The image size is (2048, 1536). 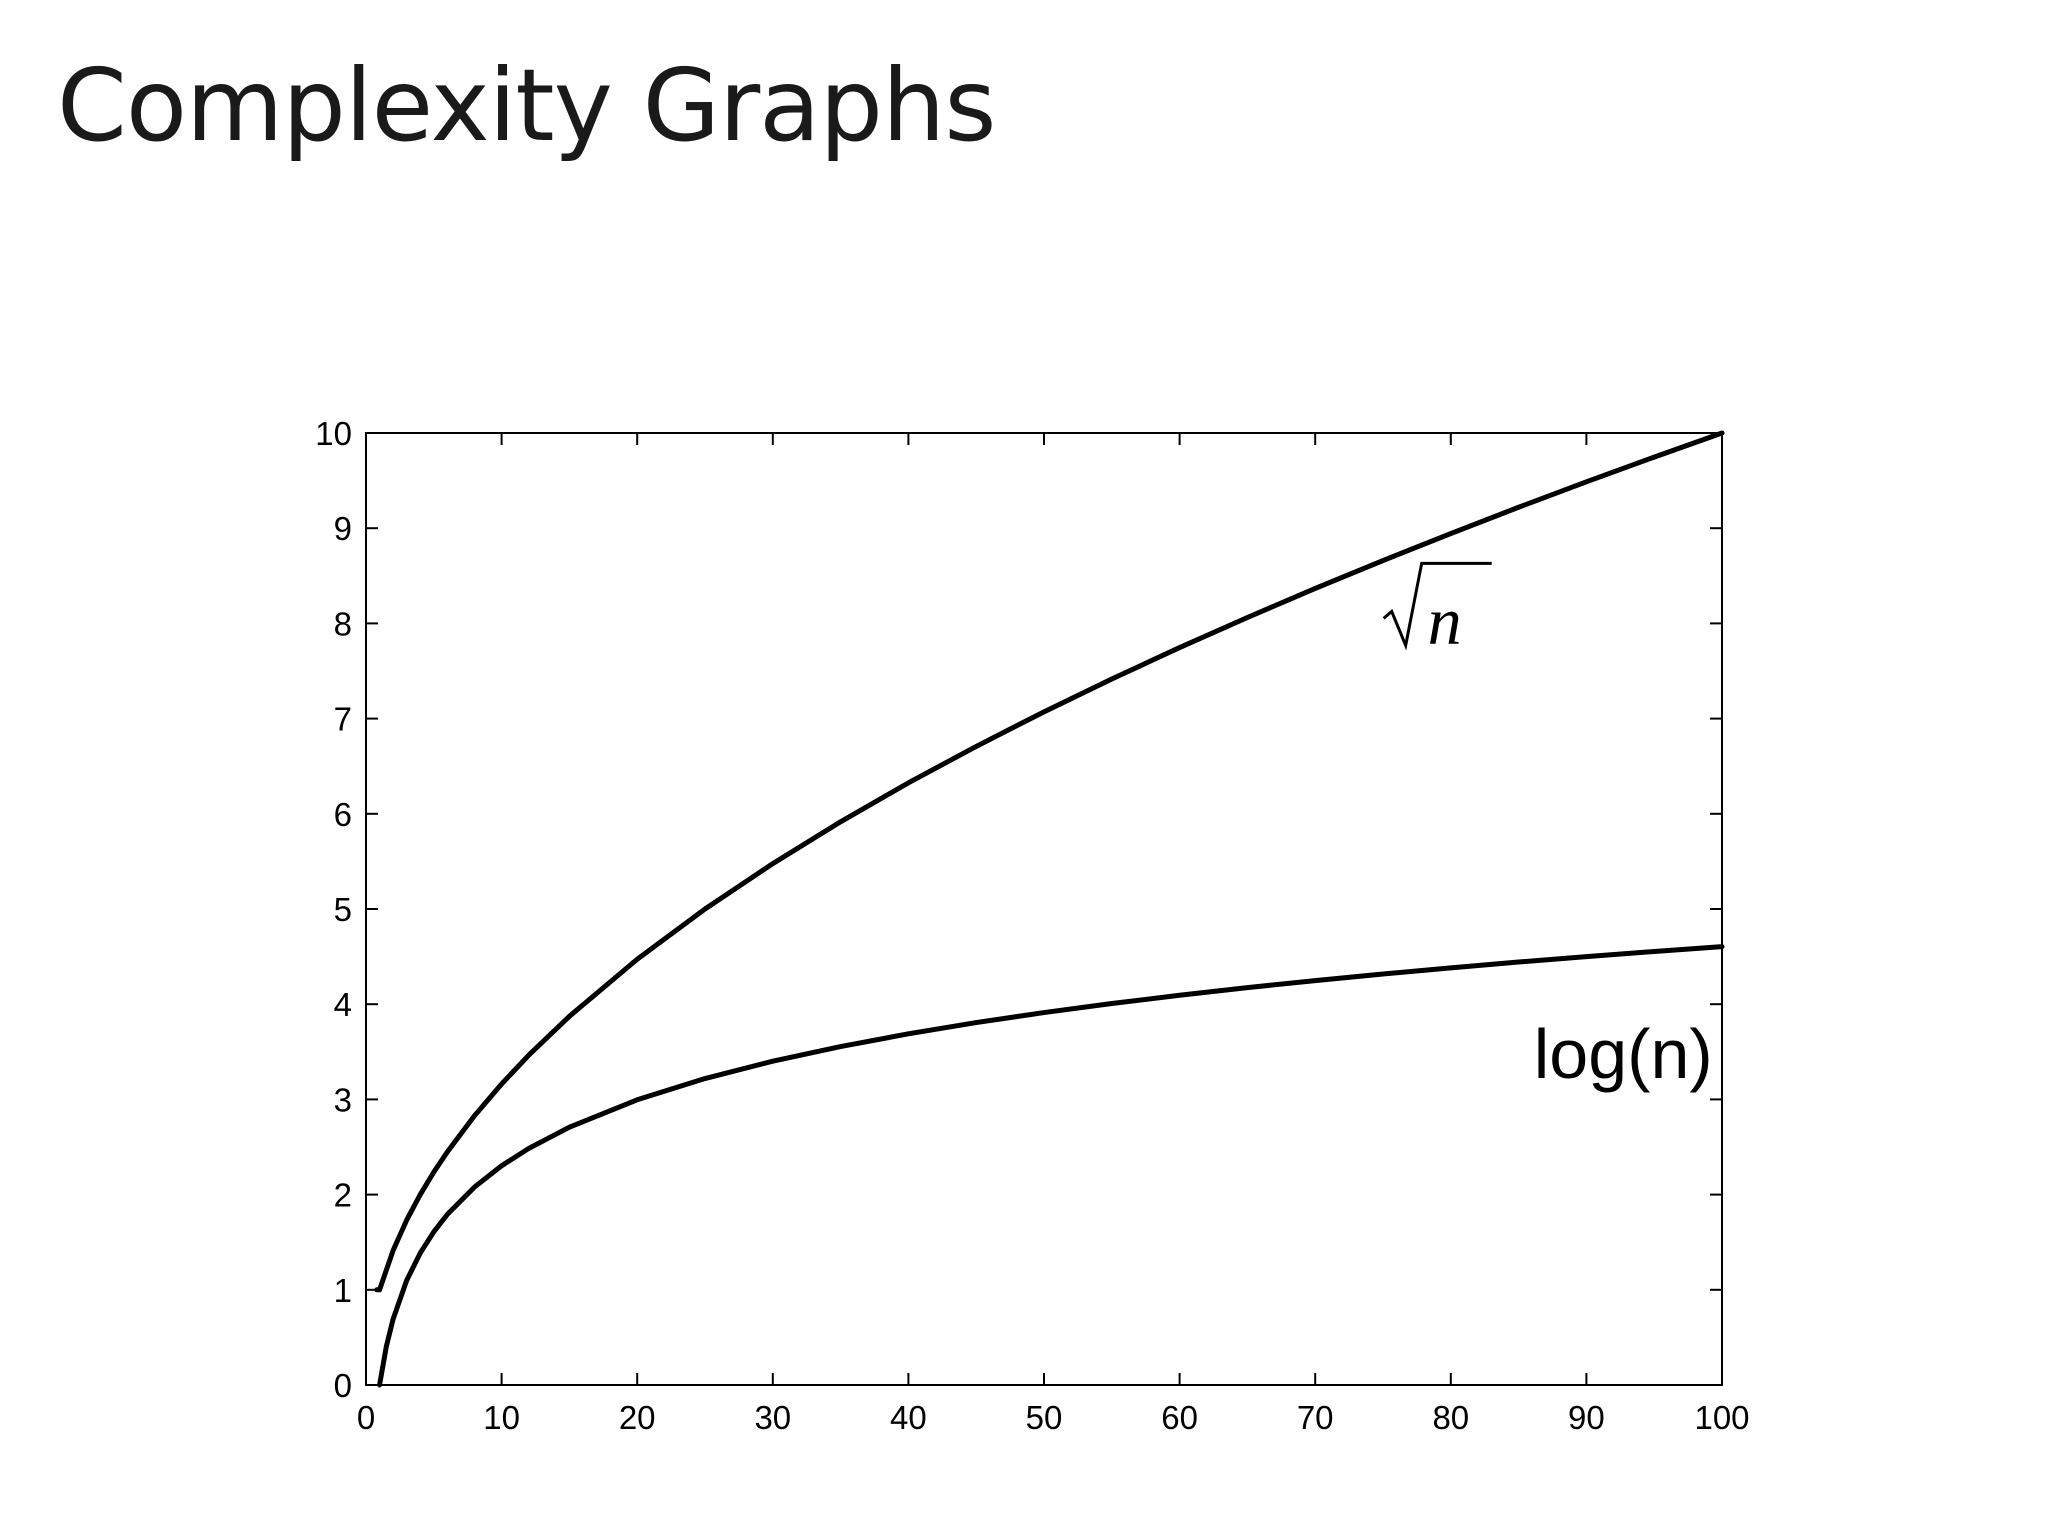 I want to click on y-tick-label: 10, so click(x=333, y=433).